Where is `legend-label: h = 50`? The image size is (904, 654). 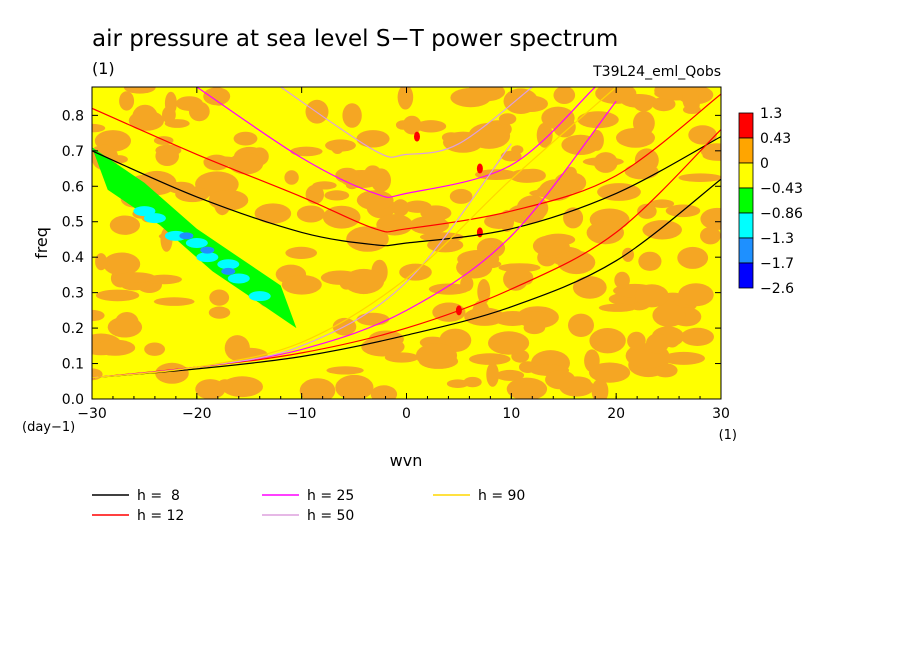 legend-label: h = 50 is located at coordinates (330, 516).